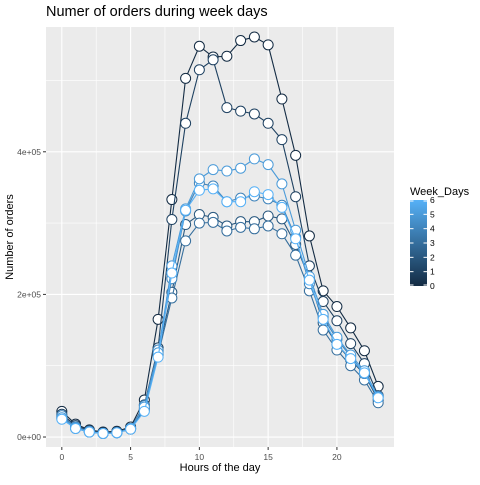  What do you see at coordinates (337, 457) in the screenshot?
I see `x-tick-label: 20` at bounding box center [337, 457].